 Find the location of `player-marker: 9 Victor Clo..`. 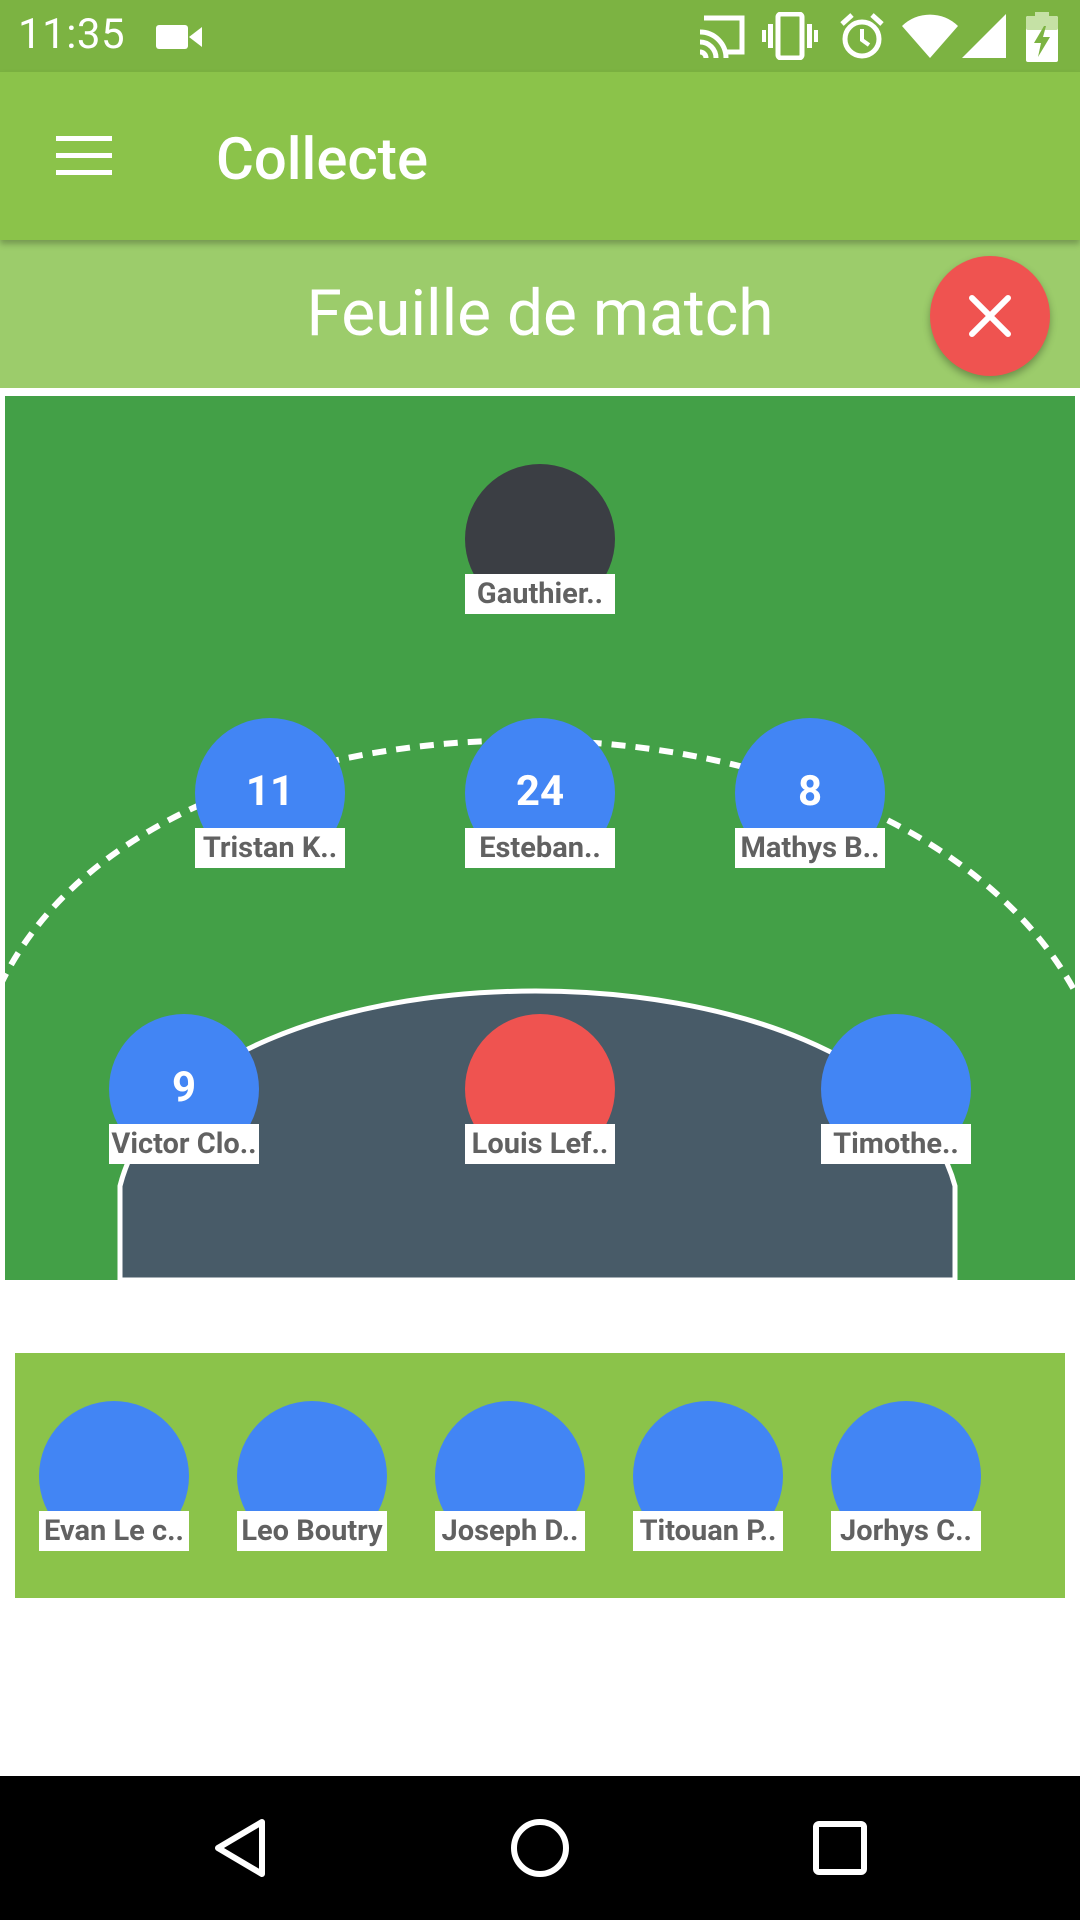

player-marker: 9 Victor Clo.. is located at coordinates (184, 1089).